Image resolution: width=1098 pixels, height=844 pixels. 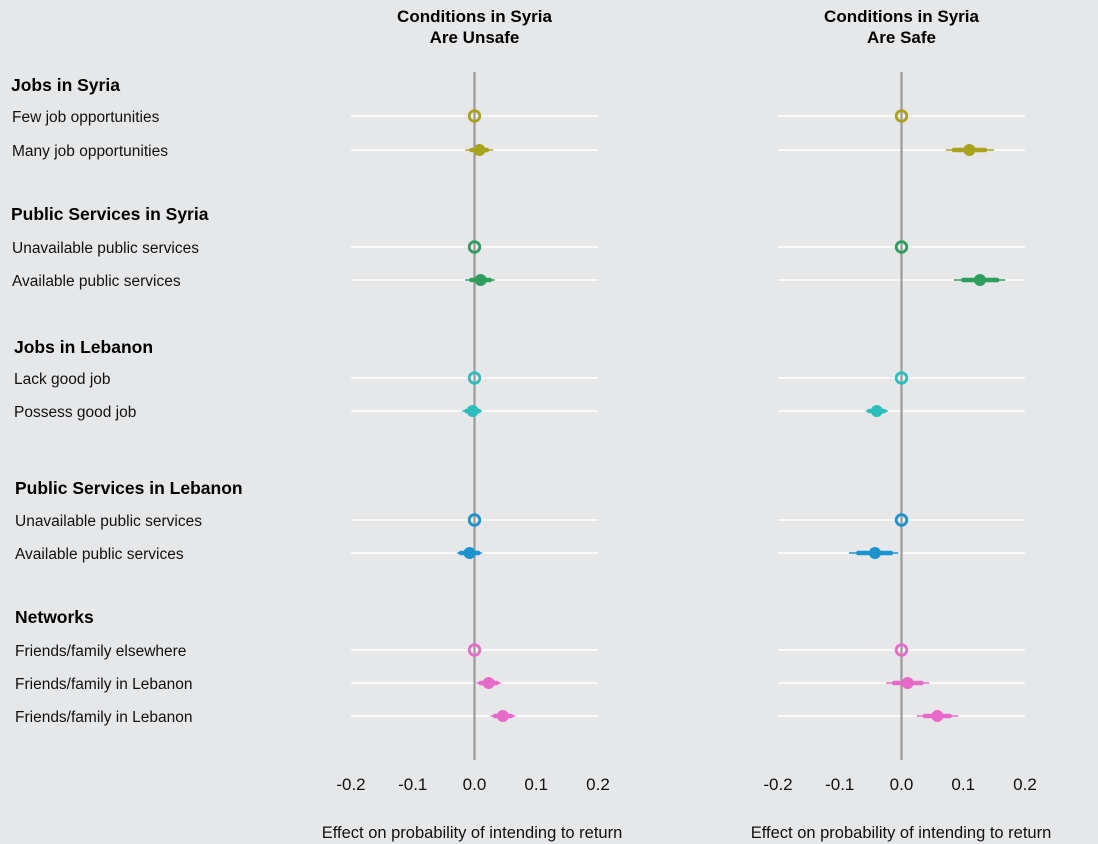 I want to click on panel-title: Are Safe, so click(x=901, y=37).